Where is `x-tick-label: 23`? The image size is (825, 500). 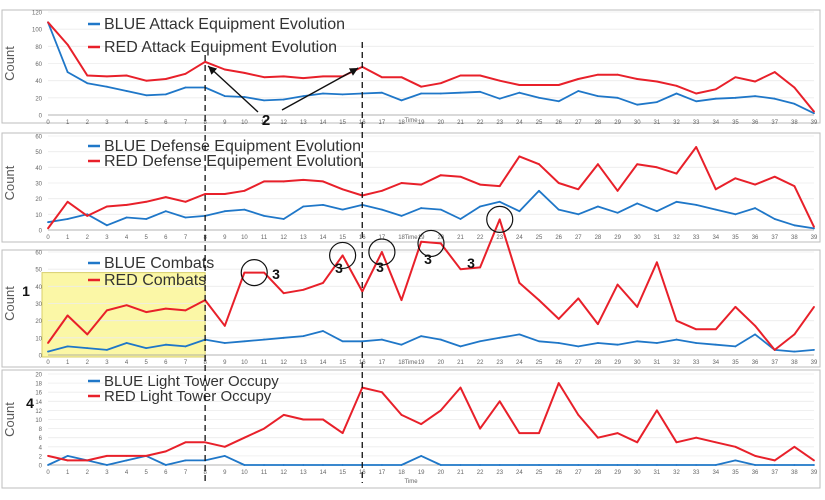
x-tick-label: 23 is located at coordinates (499, 473).